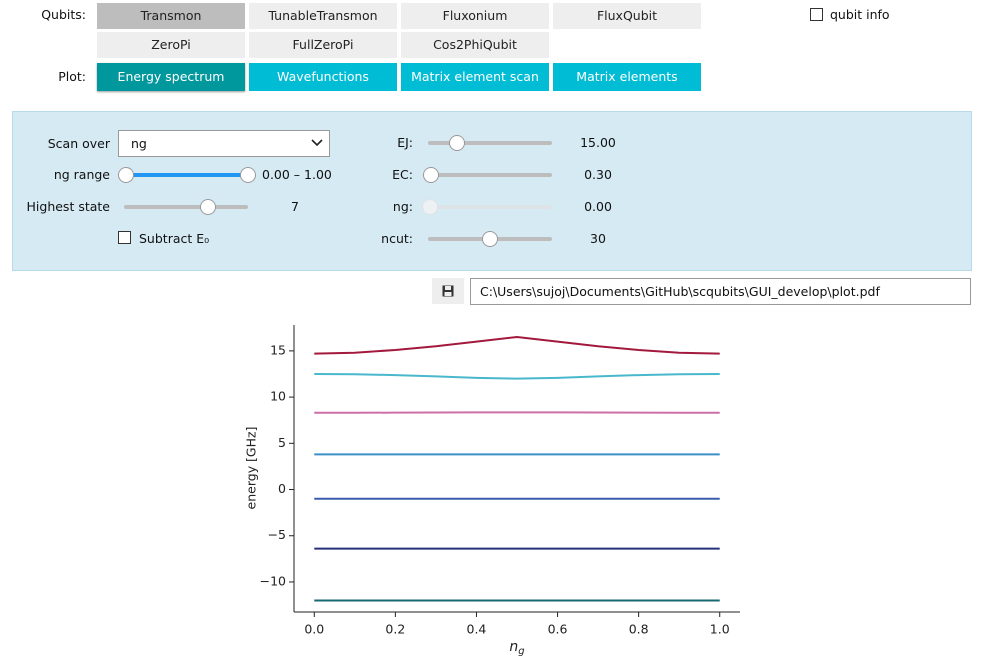 The image size is (986, 666). What do you see at coordinates (277, 534) in the screenshot?
I see `y-tick-label: −5` at bounding box center [277, 534].